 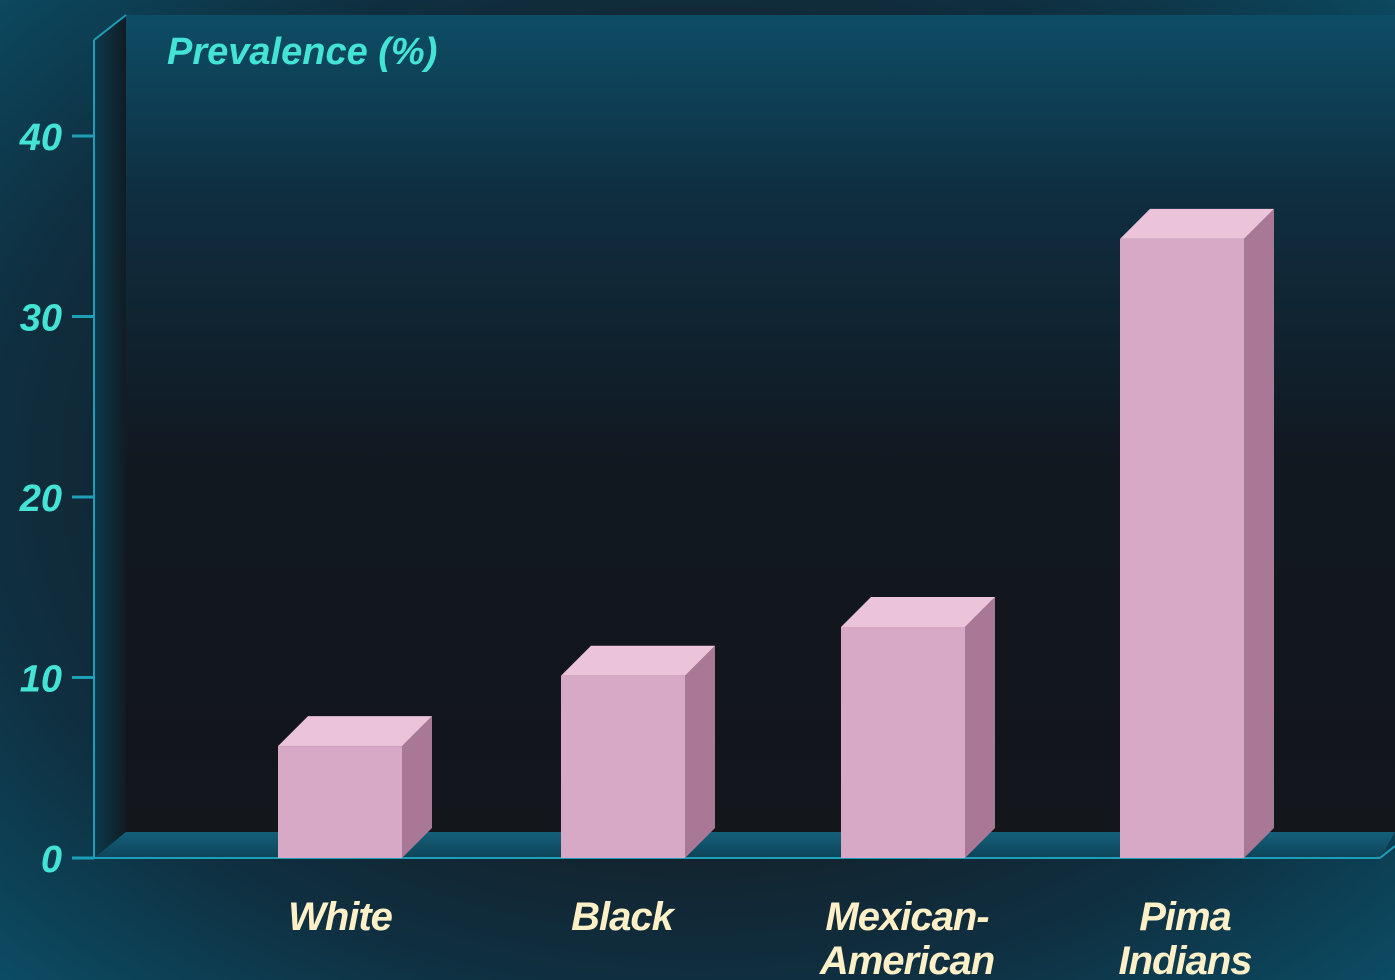 What do you see at coordinates (623, 917) in the screenshot?
I see `x-category-label: Black` at bounding box center [623, 917].